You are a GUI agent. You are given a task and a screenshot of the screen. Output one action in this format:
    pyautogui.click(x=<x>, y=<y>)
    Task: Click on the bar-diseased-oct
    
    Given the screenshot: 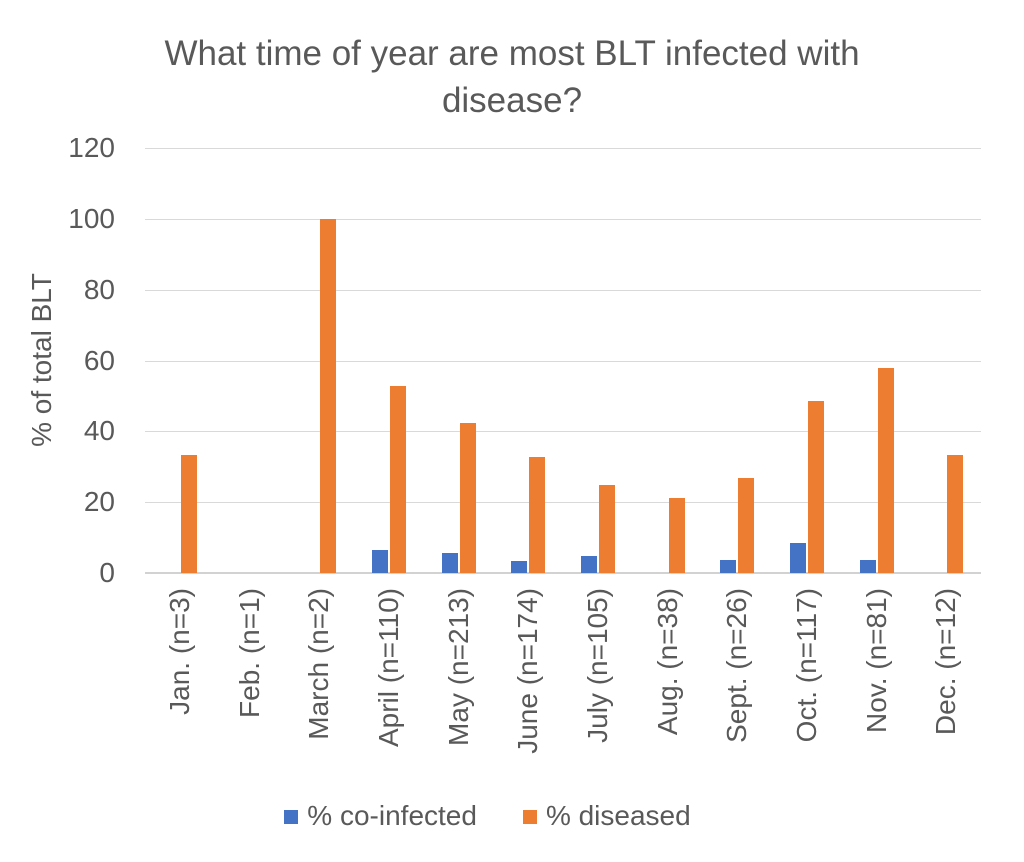 What is the action you would take?
    pyautogui.click(x=815, y=486)
    